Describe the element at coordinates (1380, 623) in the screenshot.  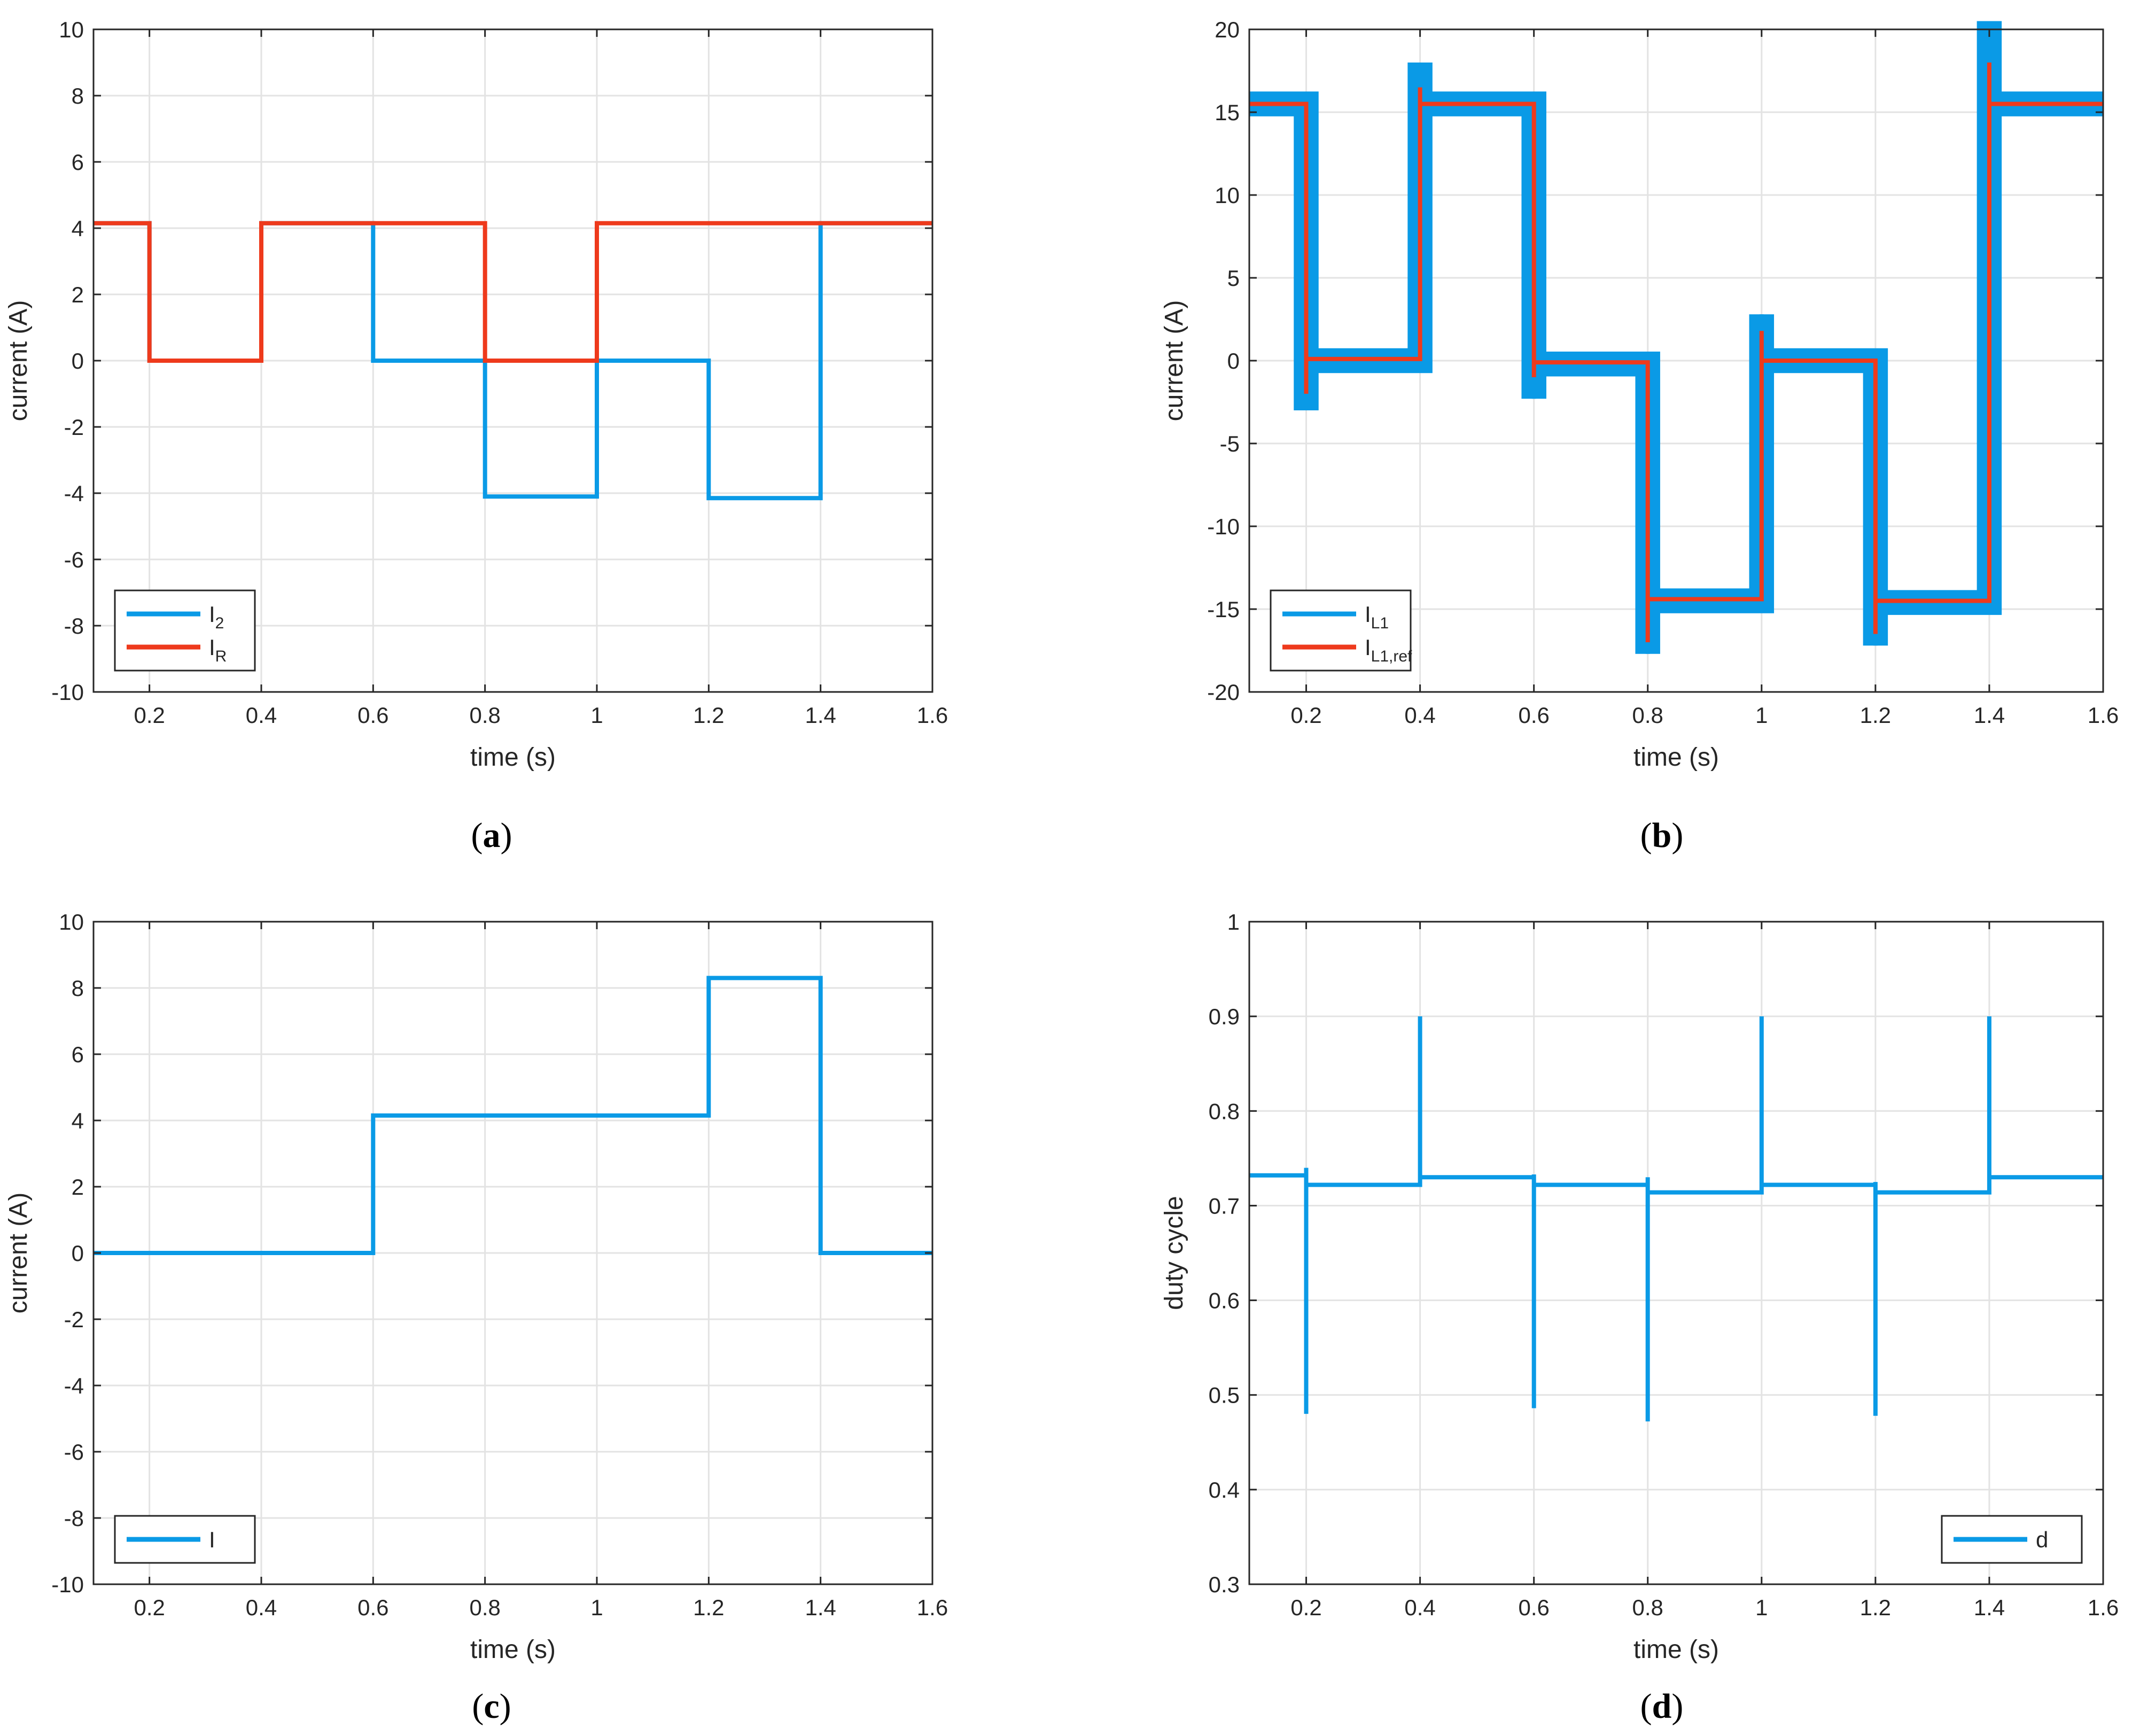
I see `legend-label-subscript: L1` at that location.